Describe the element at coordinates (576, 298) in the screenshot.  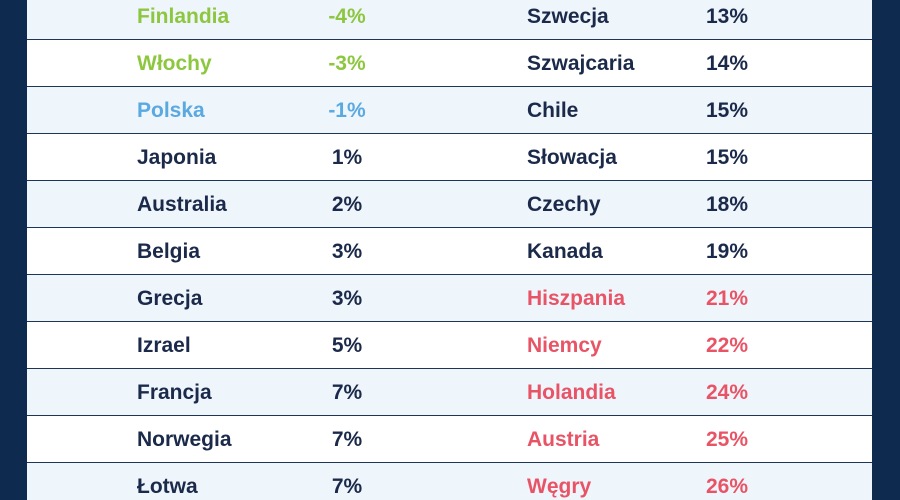
I see `right-country: Hiszpania` at that location.